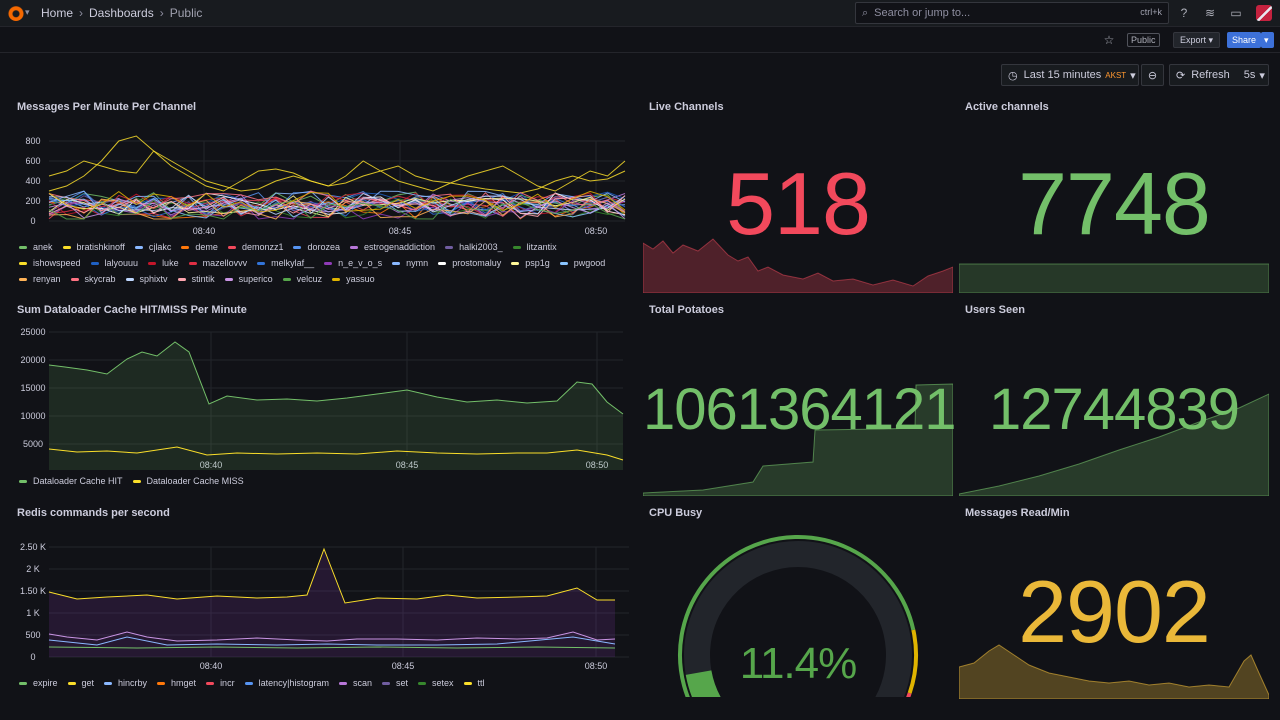  Describe the element at coordinates (355, 683) in the screenshot. I see `legend-item: scan` at that location.